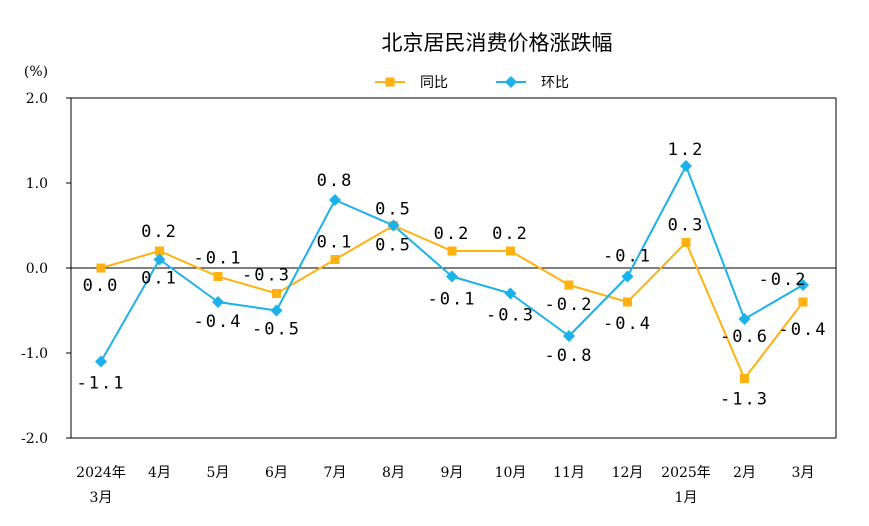 Image resolution: width=869 pixels, height=526 pixels. Describe the element at coordinates (101, 286) in the screenshot. I see `yoy-data-label: 0.0` at that location.